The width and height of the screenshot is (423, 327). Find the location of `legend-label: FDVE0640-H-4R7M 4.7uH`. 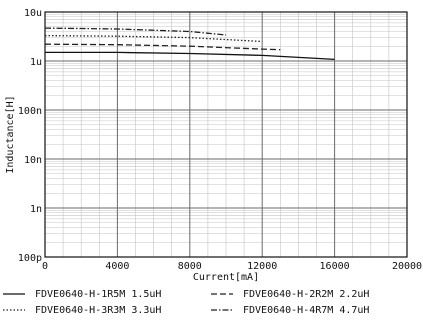

legend-label: FDVE0640-H-4R7M 4.7uH is located at coordinates (306, 310).